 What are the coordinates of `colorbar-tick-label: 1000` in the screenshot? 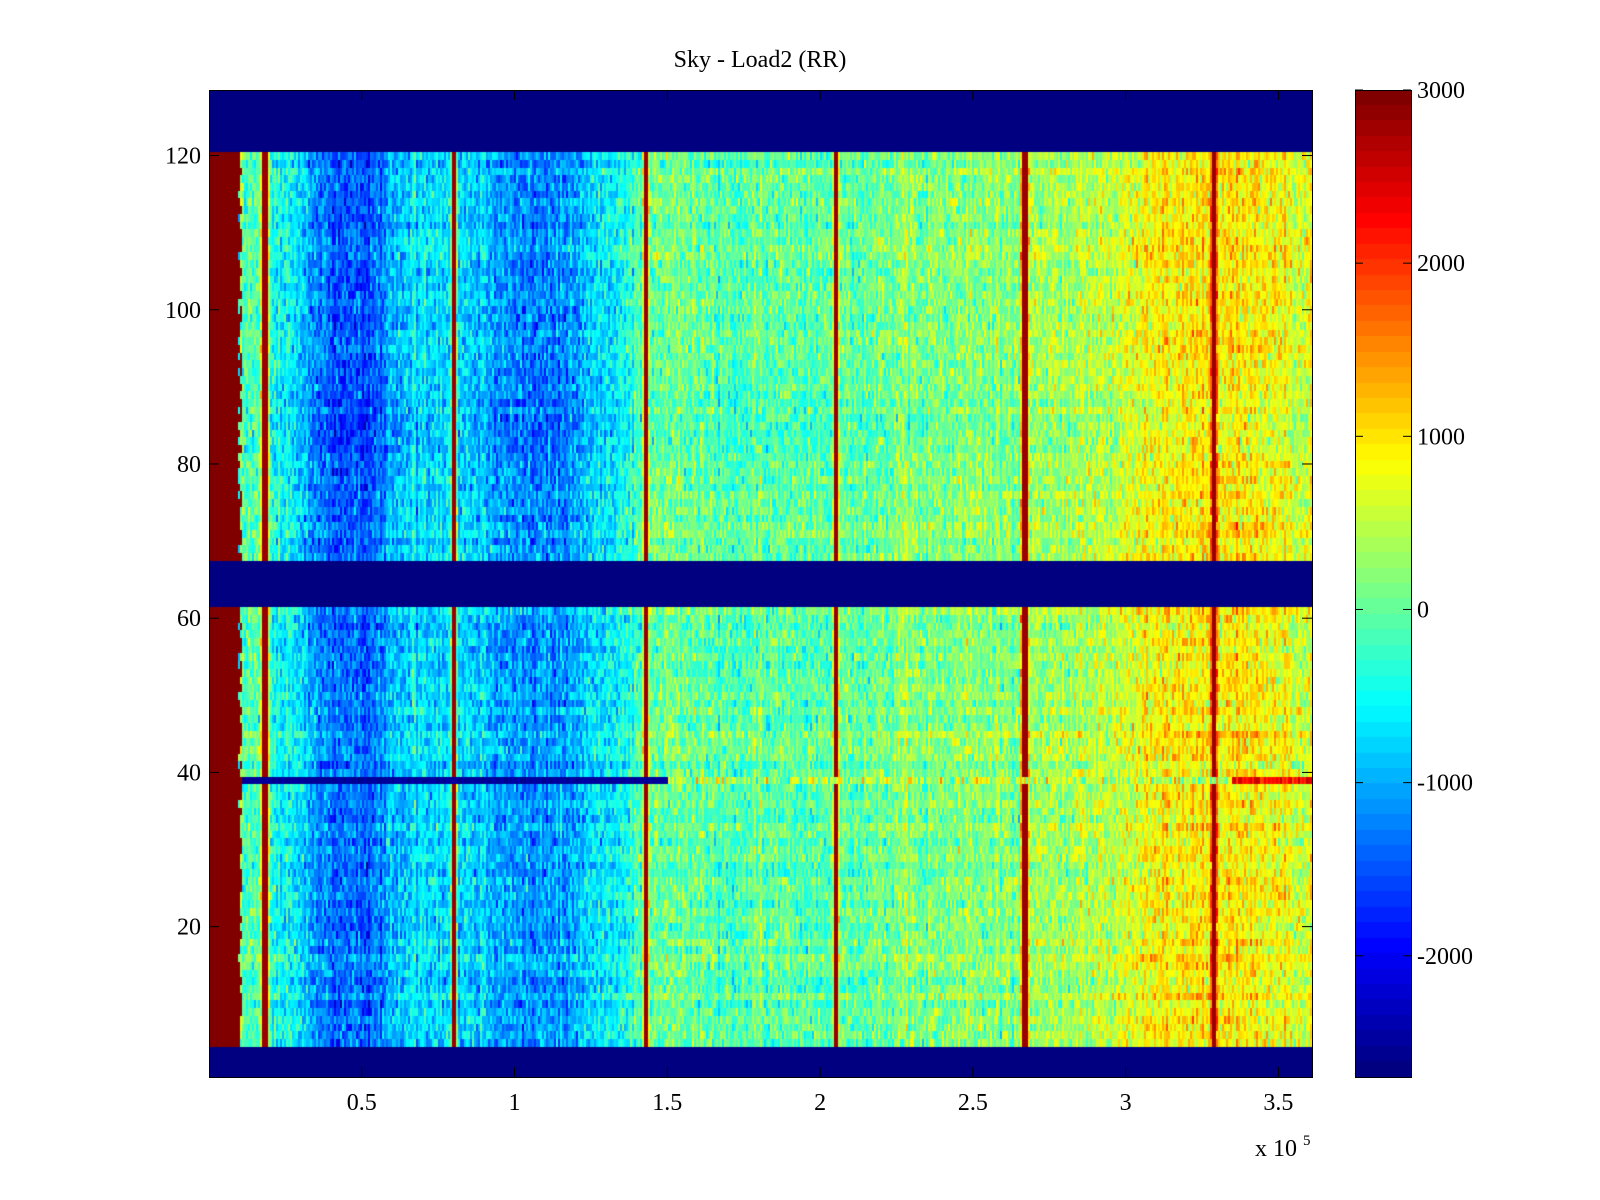 It's located at (1441, 437).